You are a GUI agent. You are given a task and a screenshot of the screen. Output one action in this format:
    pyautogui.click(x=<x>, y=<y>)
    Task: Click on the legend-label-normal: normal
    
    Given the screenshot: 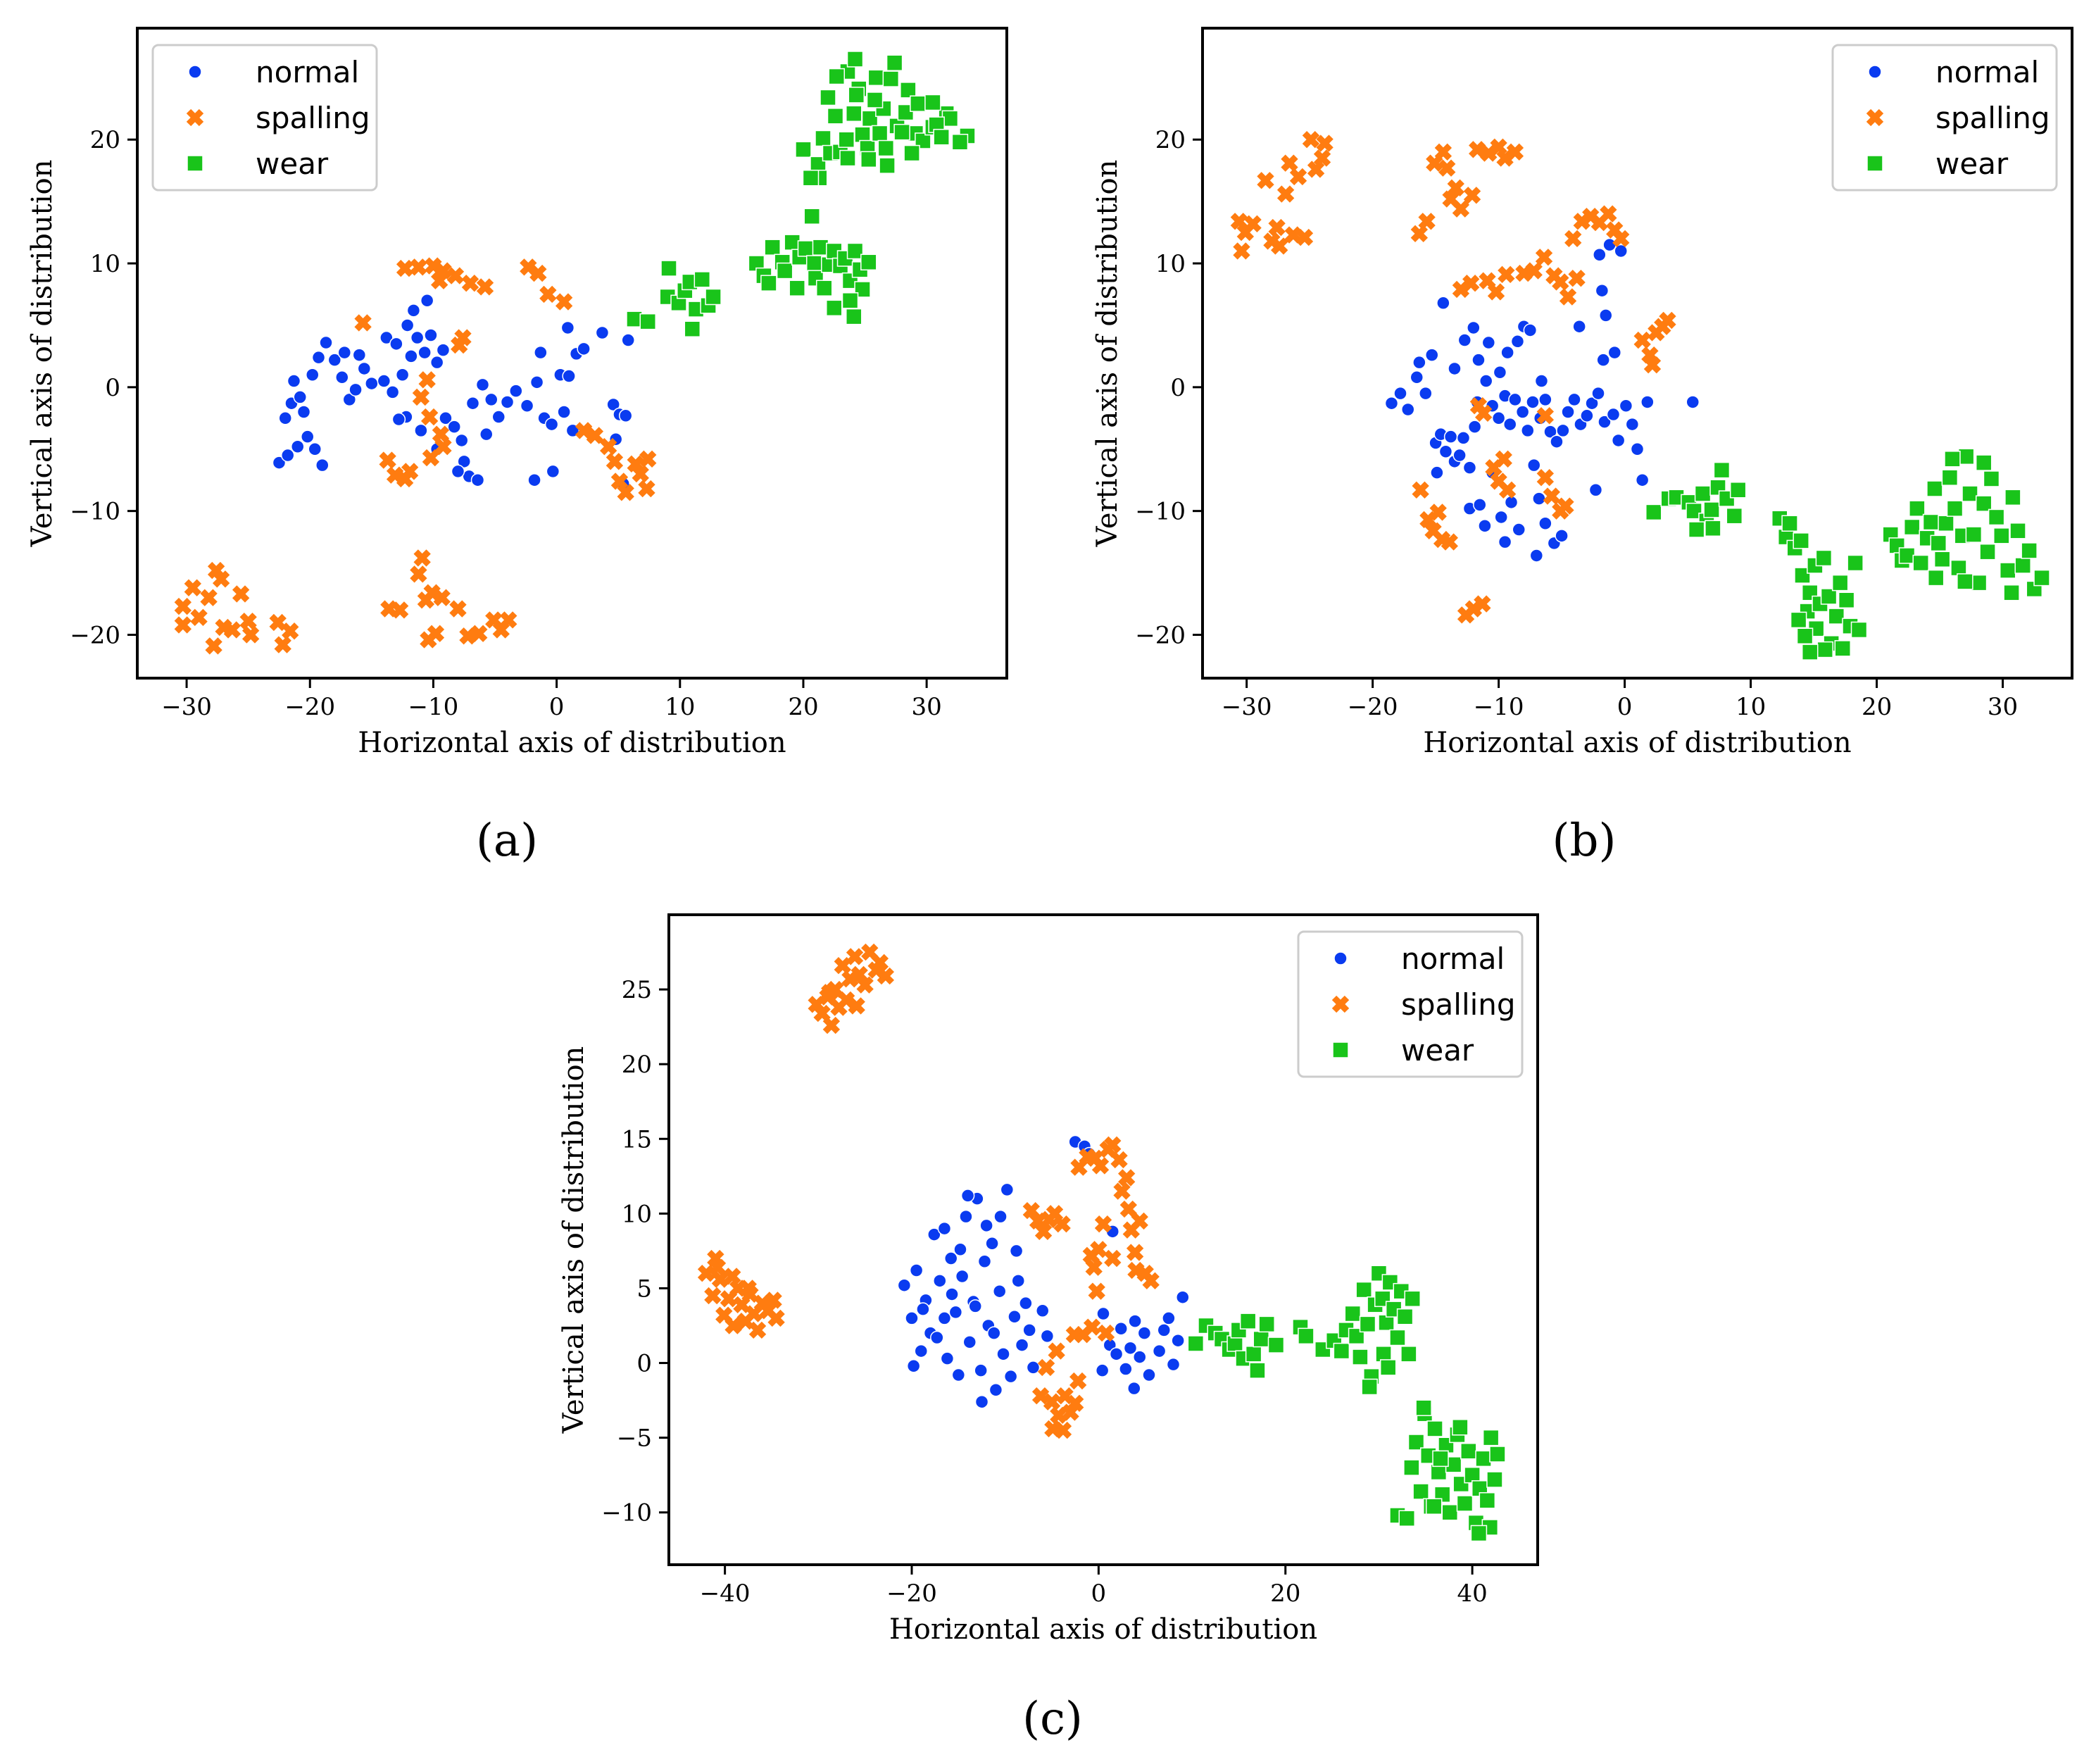 What is the action you would take?
    pyautogui.click(x=307, y=72)
    